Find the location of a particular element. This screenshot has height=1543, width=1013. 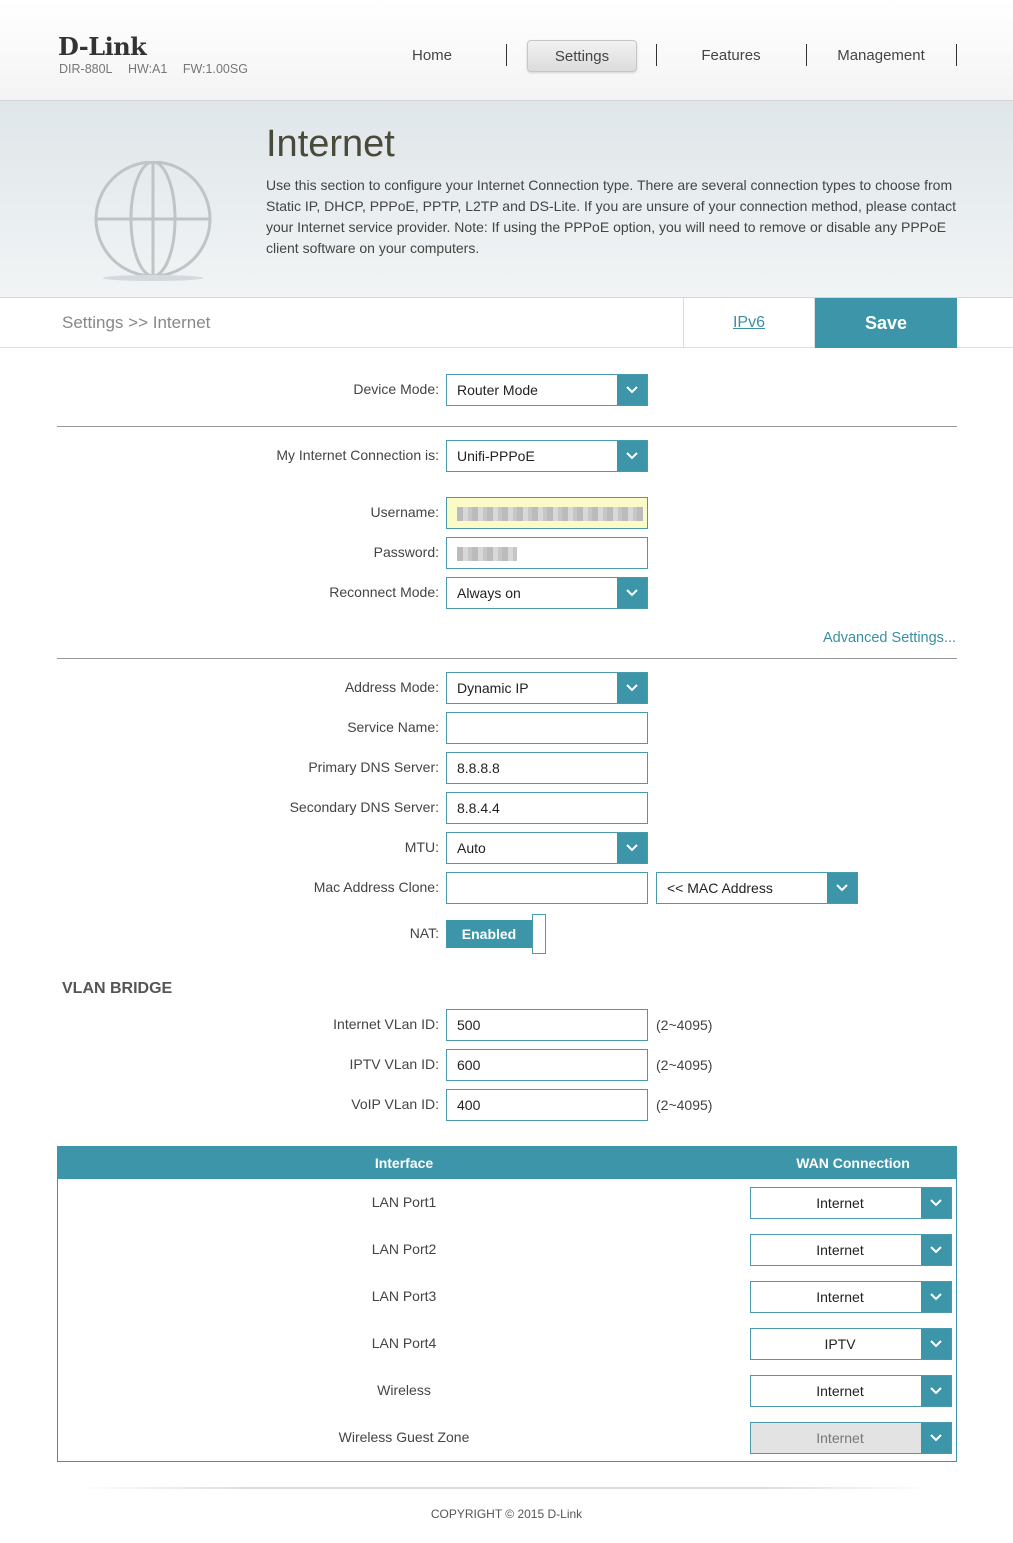

internet-vlan-field: 500 is located at coordinates (547, 1025).